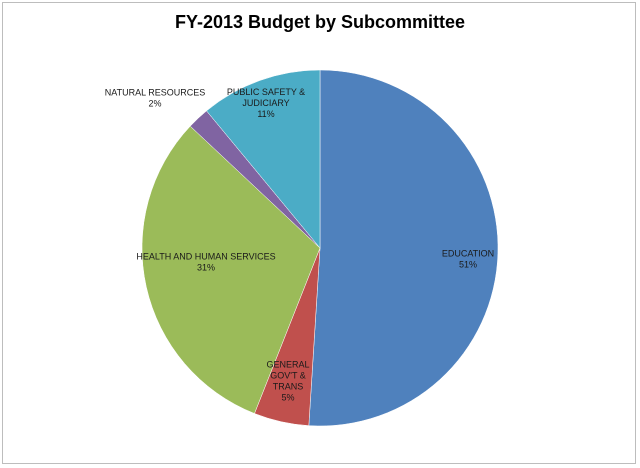  I want to click on slice-label: PUBLIC SAFETY & JUDICIARY 11%, so click(266, 103).